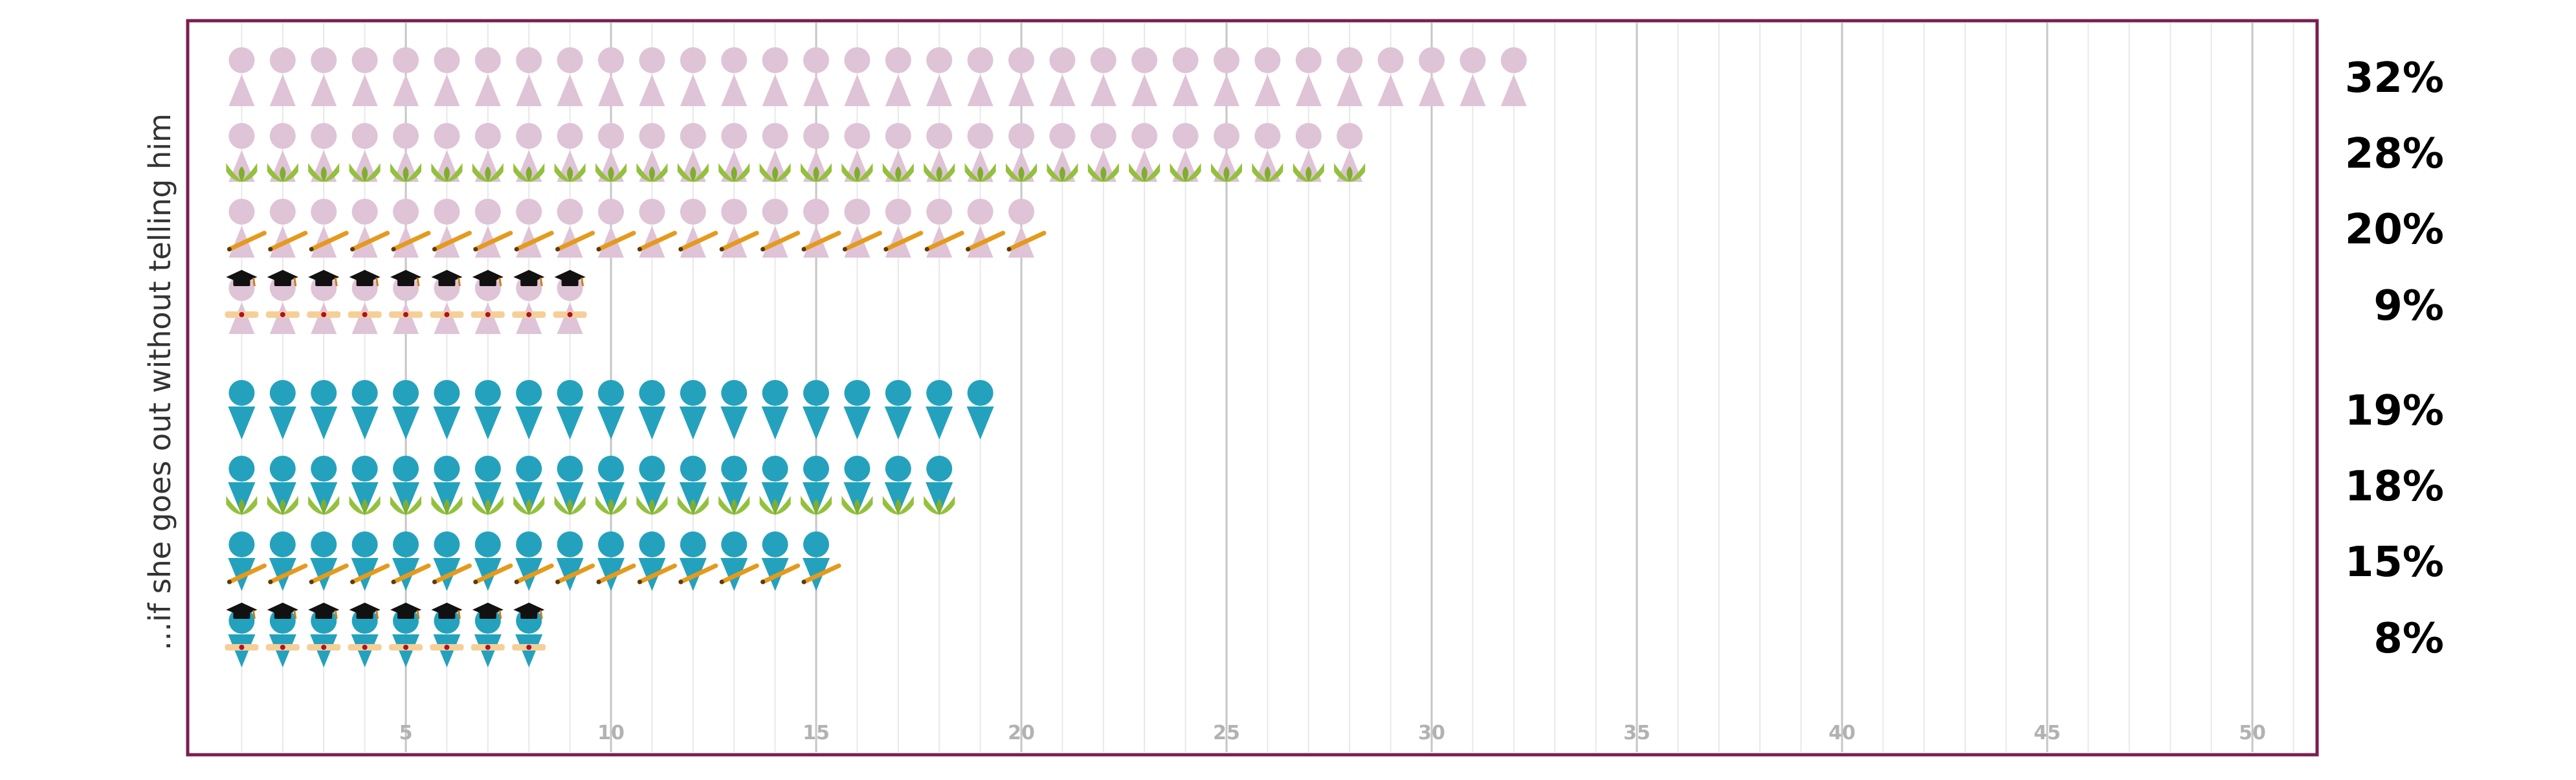 This screenshot has height=780, width=2576. What do you see at coordinates (534, 561) in the screenshot?
I see `pictogram-row-male-secondary` at bounding box center [534, 561].